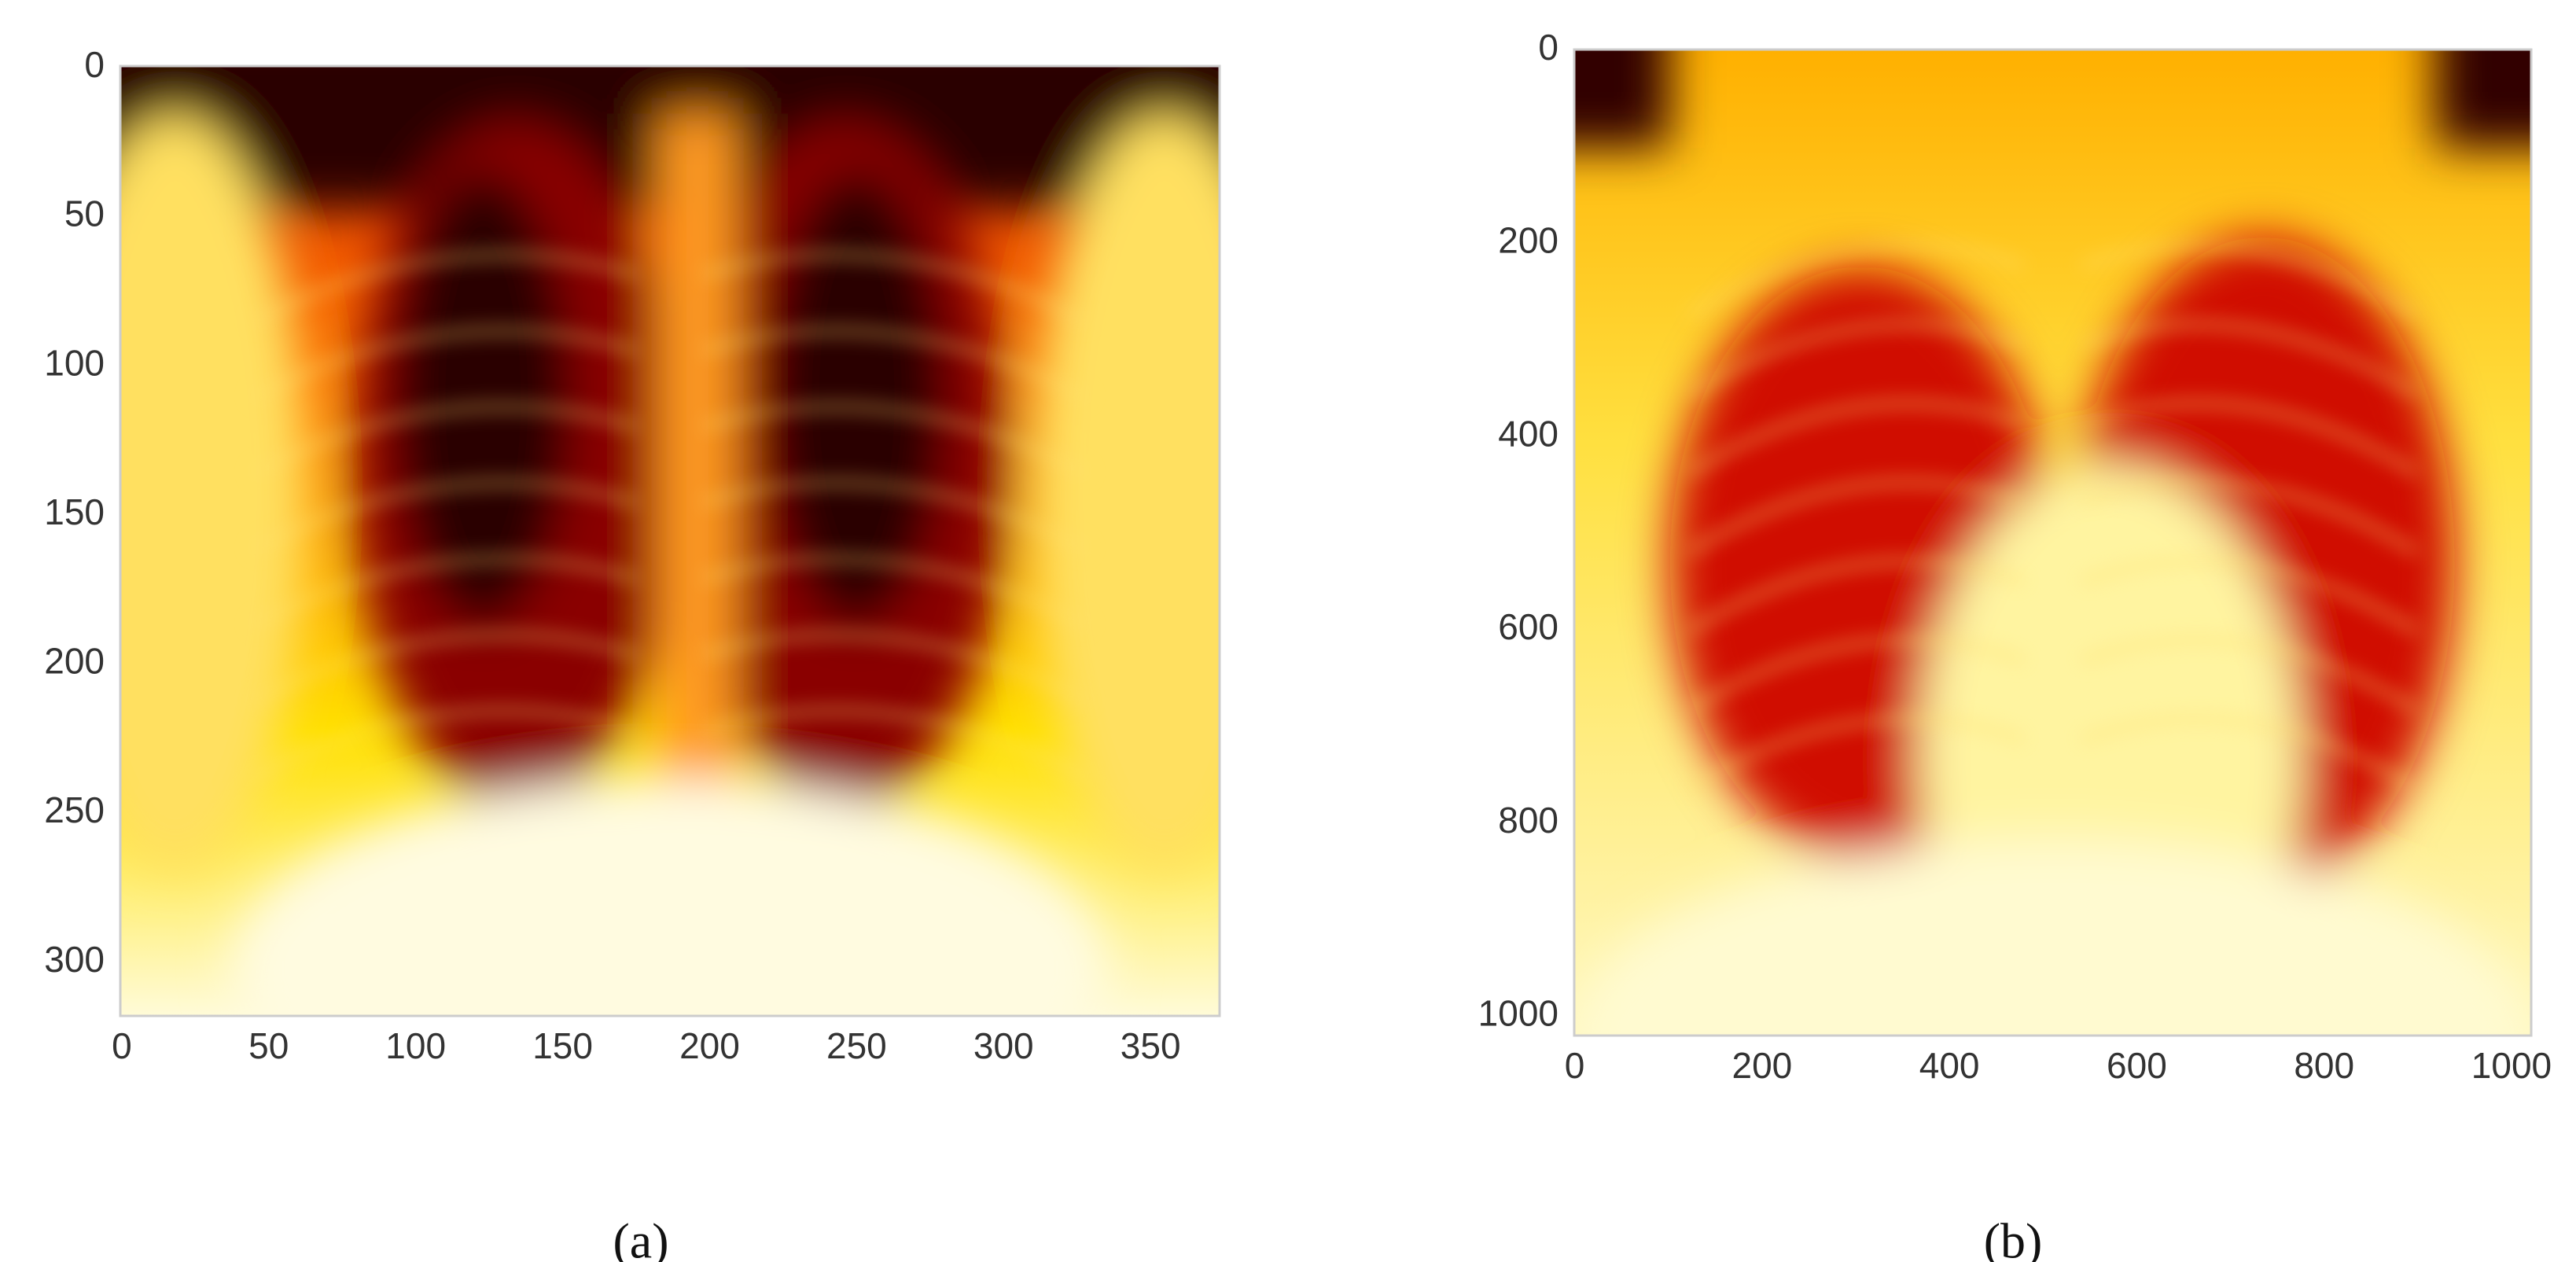  Describe the element at coordinates (562, 1045) in the screenshot. I see `x-tick-label: 150` at that location.